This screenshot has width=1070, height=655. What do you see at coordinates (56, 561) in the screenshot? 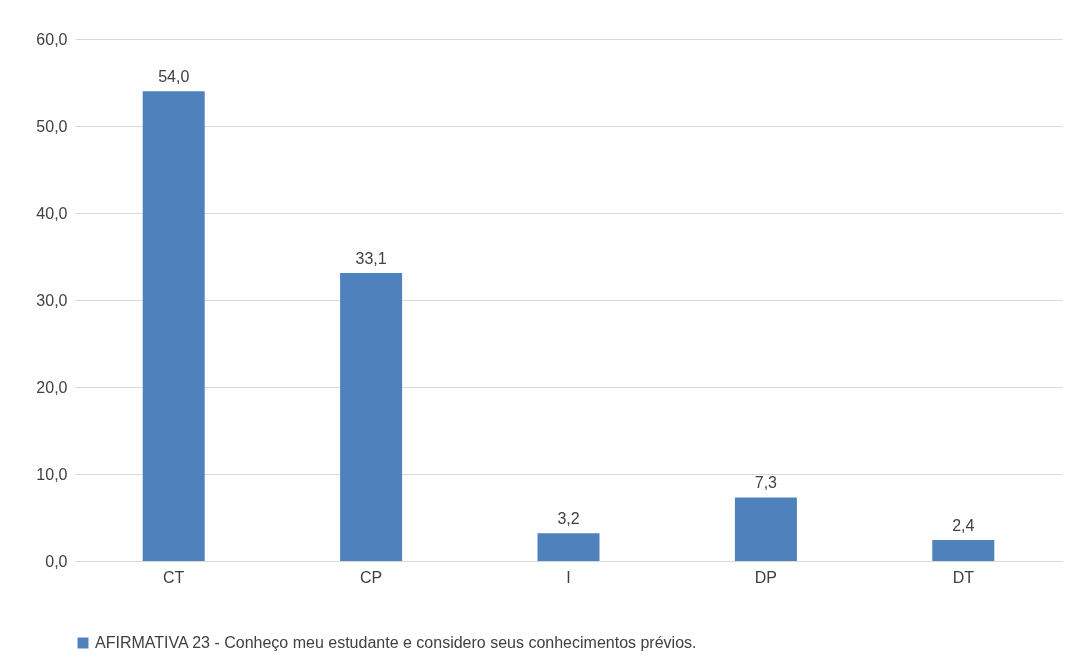
I see `y-tick-label: 0,0` at bounding box center [56, 561].